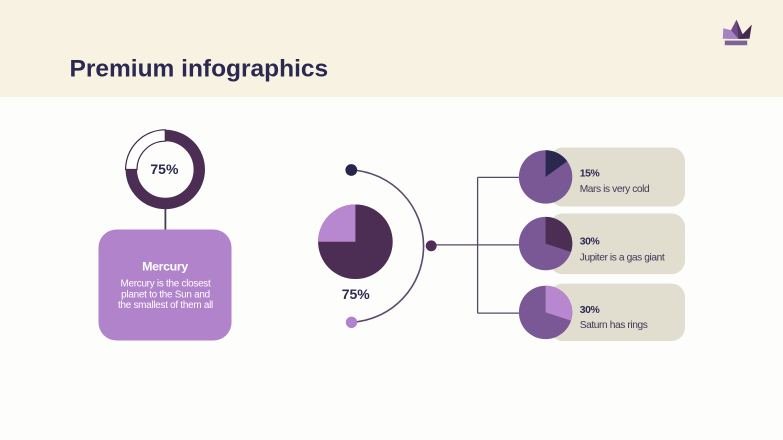  I want to click on svg-text: planet to the Sun and, so click(165, 294).